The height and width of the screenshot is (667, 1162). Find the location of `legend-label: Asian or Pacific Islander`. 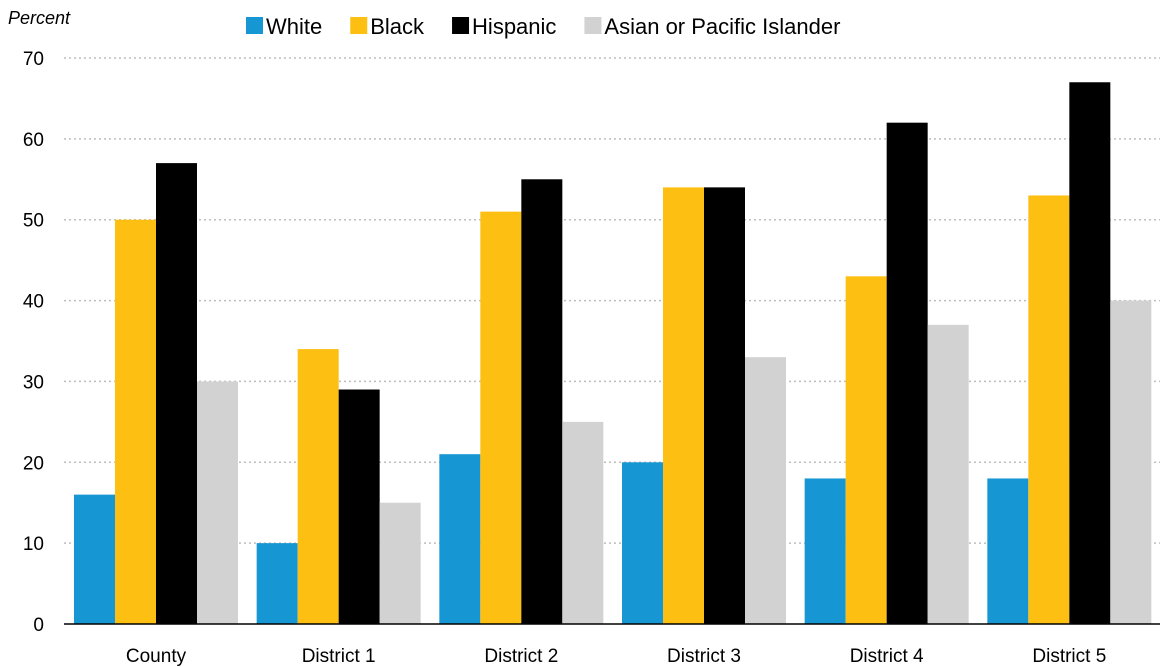

legend-label: Asian or Pacific Islander is located at coordinates (722, 26).